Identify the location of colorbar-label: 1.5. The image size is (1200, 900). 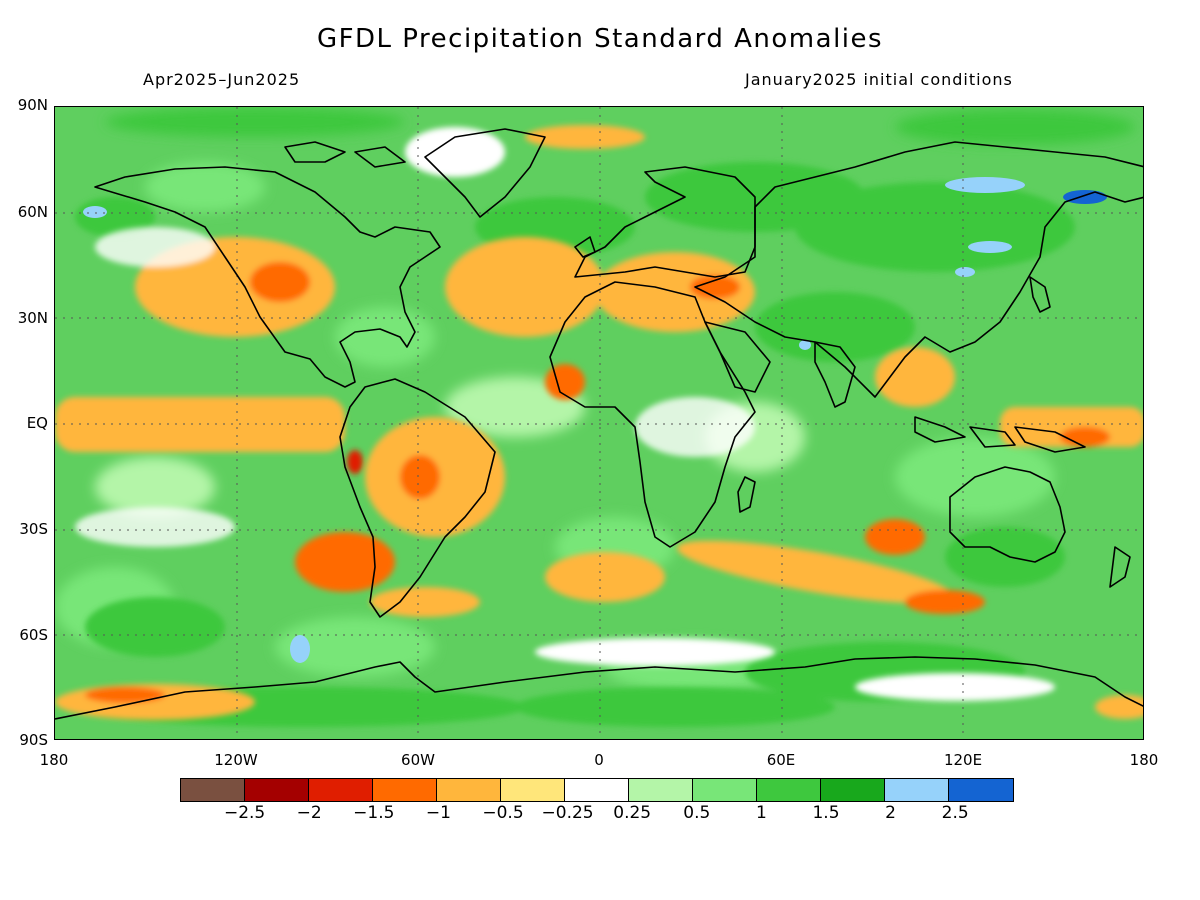
(826, 813).